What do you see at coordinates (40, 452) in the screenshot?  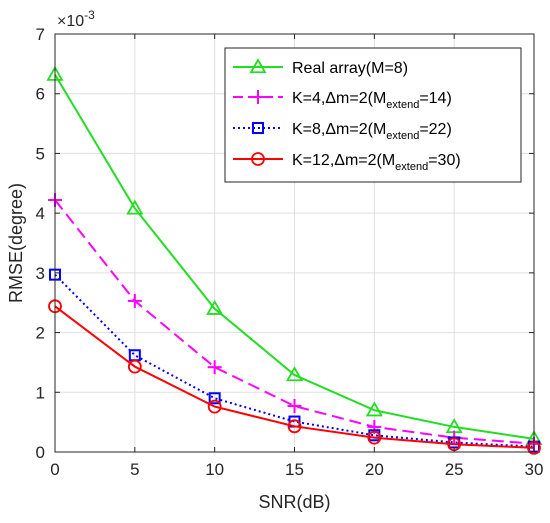 I see `y-tick-label: 0` at bounding box center [40, 452].